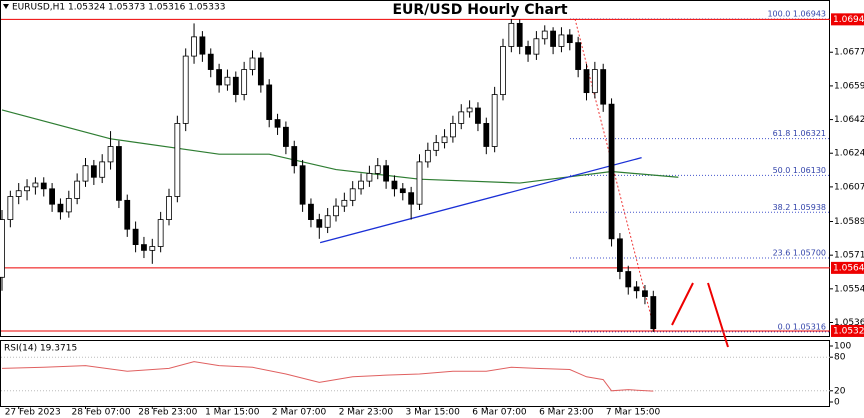 The width and height of the screenshot is (864, 418). I want to click on y-tick-label: 1.06420, so click(849, 120).